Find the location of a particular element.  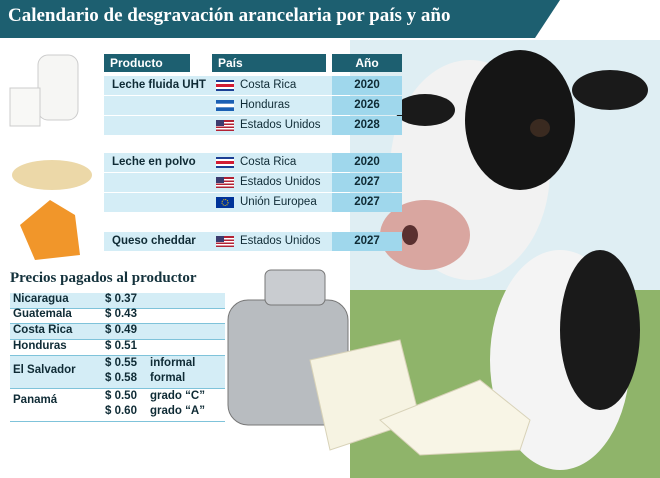

table-row: Honduras 2026 is located at coordinates (253, 105).